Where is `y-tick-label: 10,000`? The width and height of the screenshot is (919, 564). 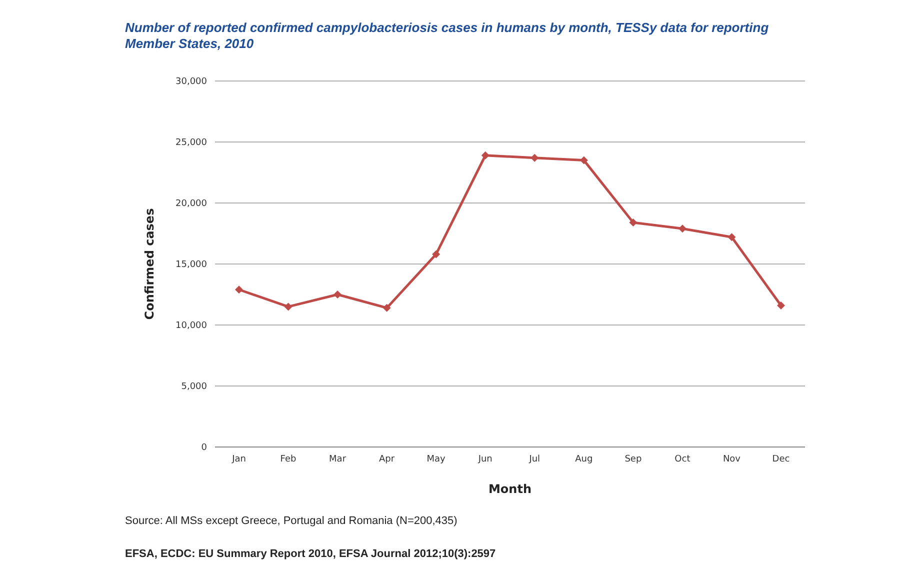 y-tick-label: 10,000 is located at coordinates (192, 326).